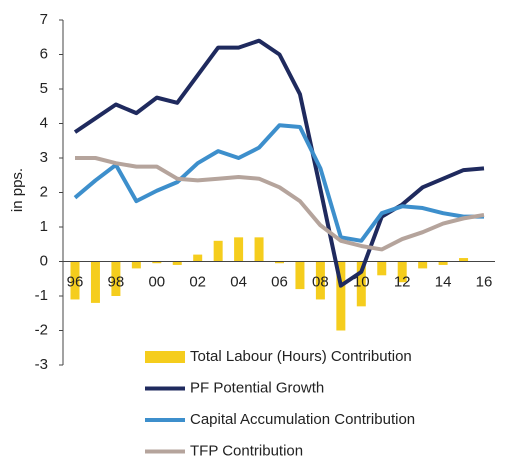  What do you see at coordinates (44, 191) in the screenshot?
I see `y-tick-label: 2` at bounding box center [44, 191].